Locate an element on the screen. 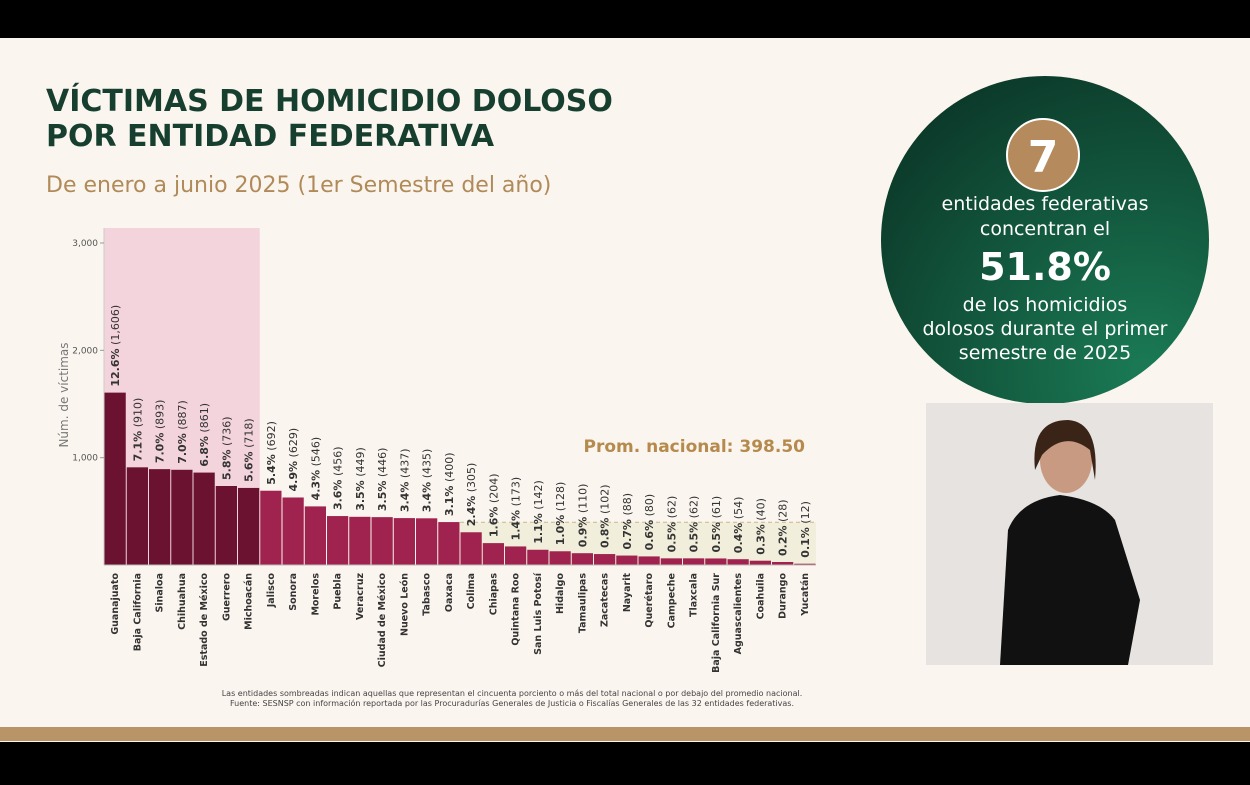  count-label: (204) is located at coordinates (493, 488).